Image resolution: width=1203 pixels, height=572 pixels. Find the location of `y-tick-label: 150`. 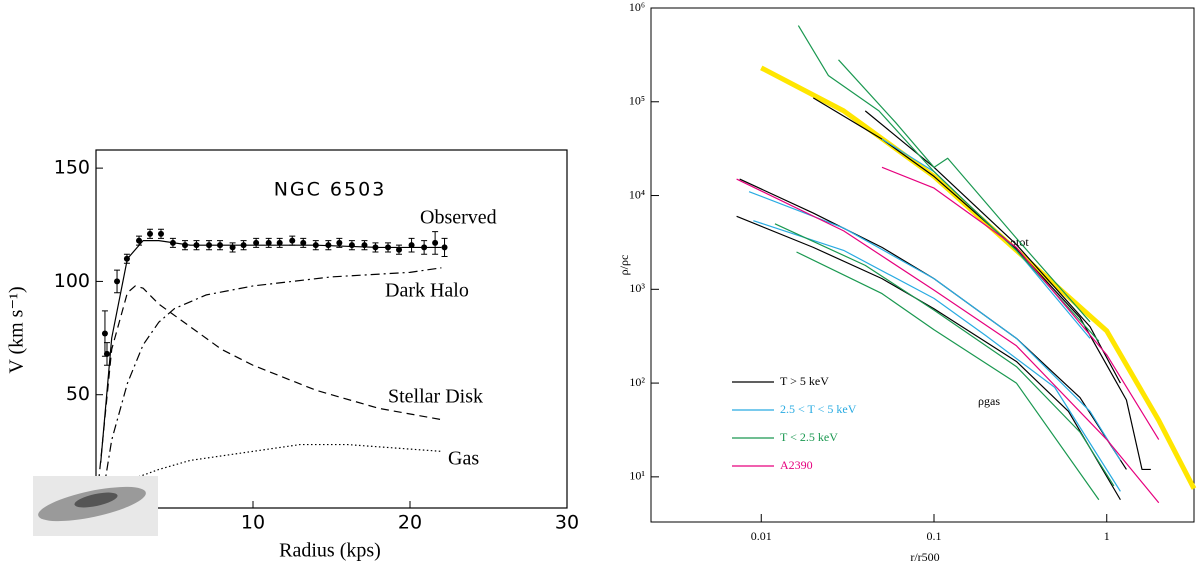

y-tick-label: 150 is located at coordinates (72, 168).